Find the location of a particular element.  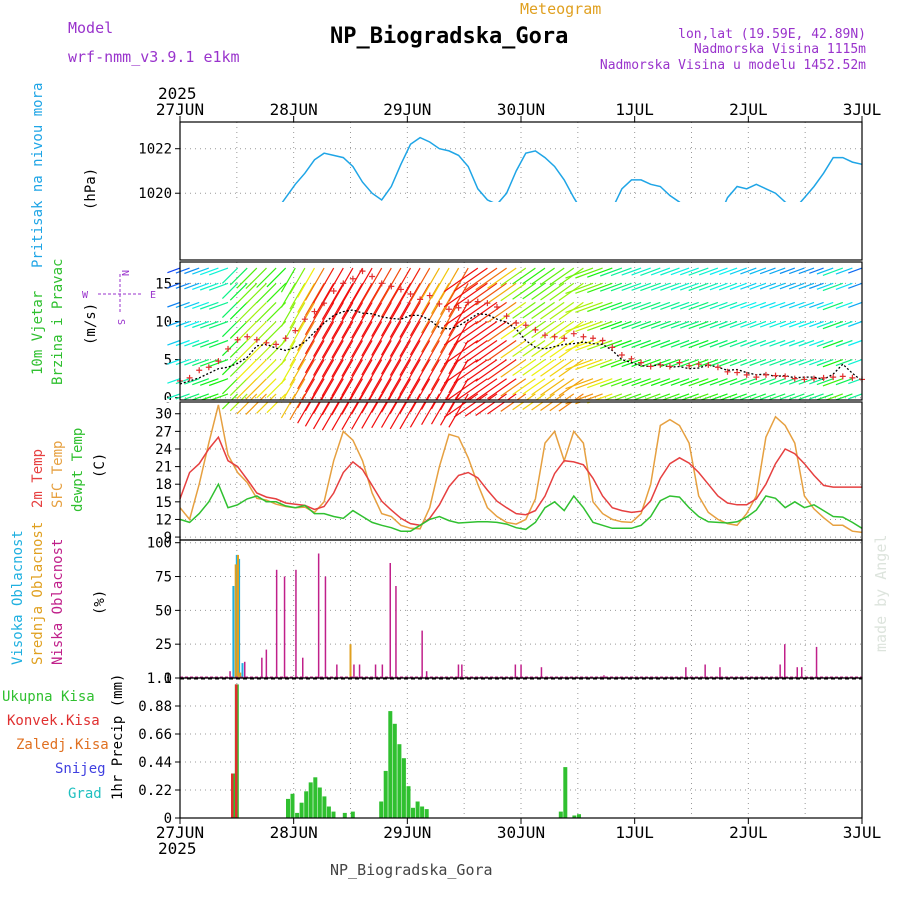

x-tick-label-bottom: 3JUL is located at coordinates (862, 832).